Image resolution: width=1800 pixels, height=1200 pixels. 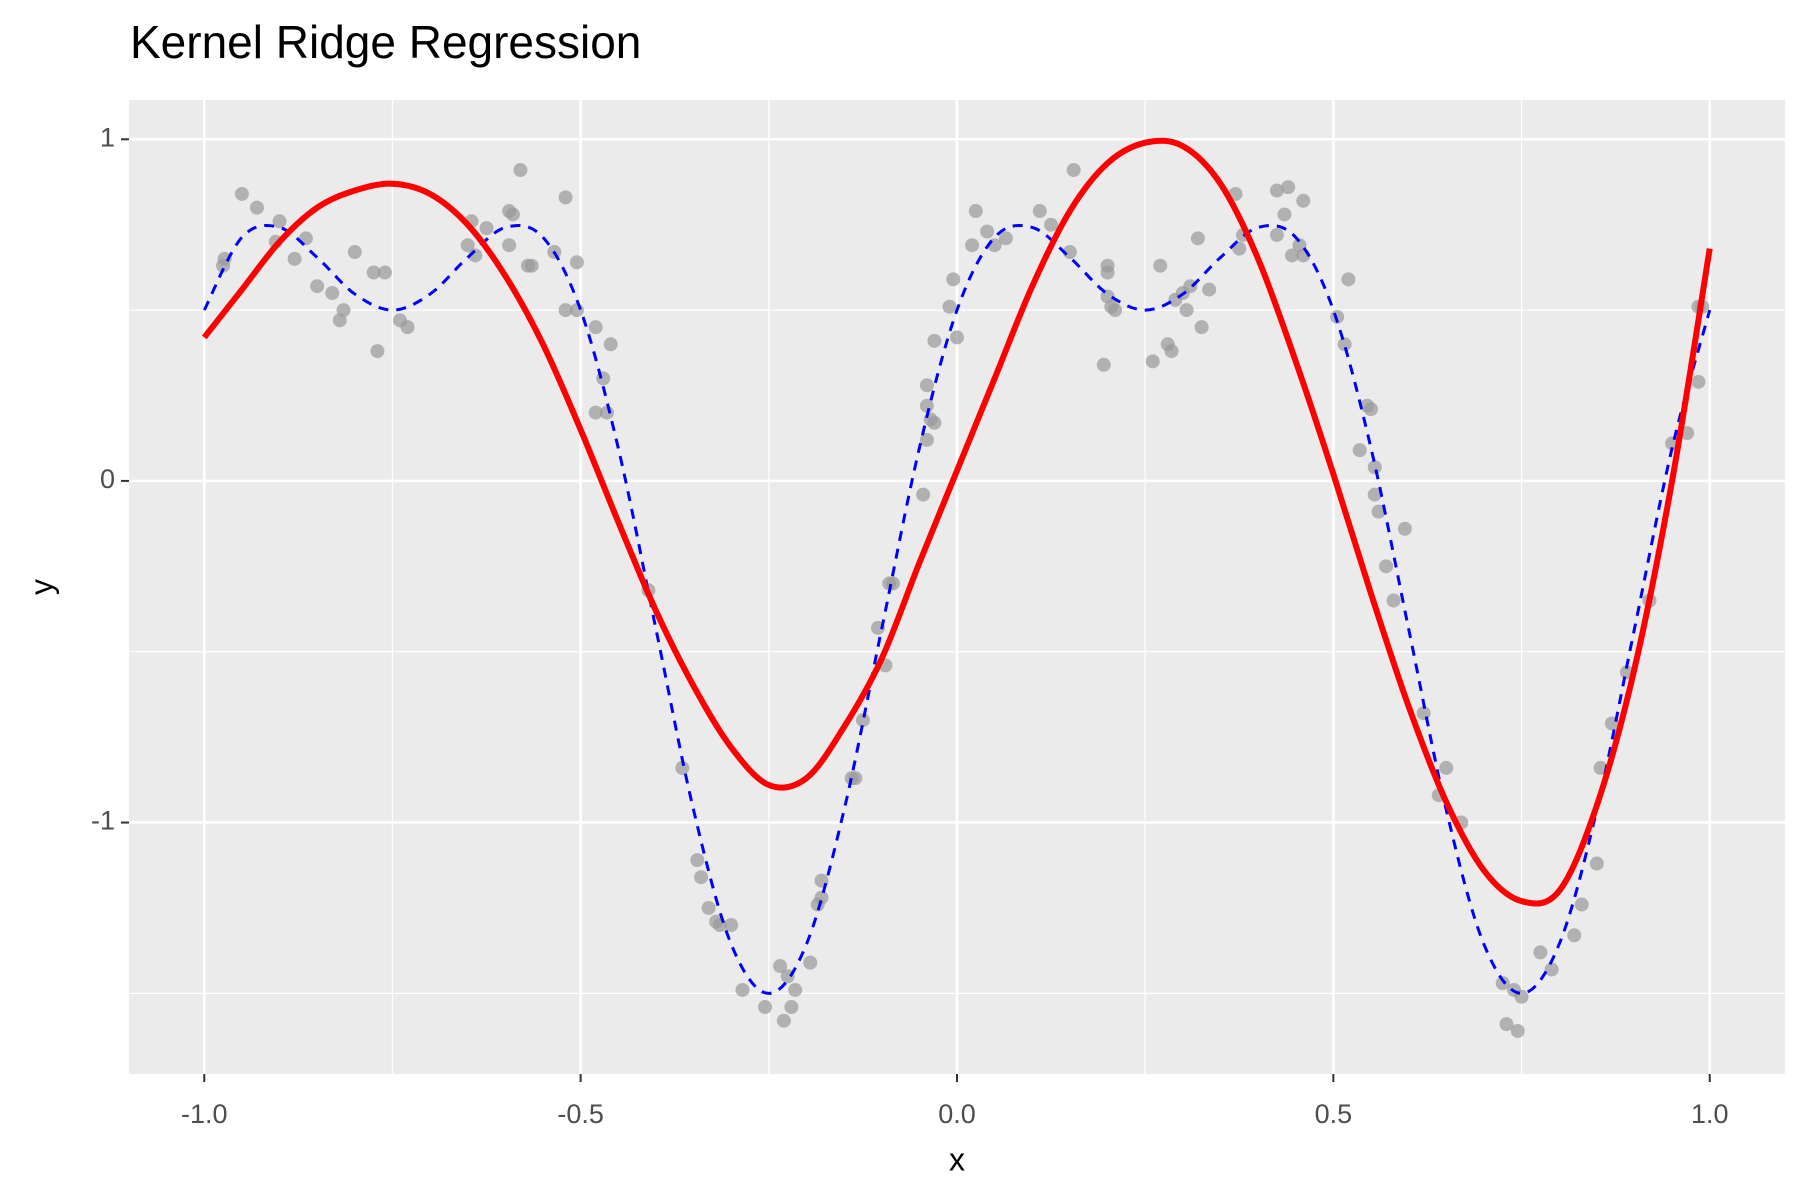 What do you see at coordinates (580, 1114) in the screenshot?
I see `x-tick-label: -0.5` at bounding box center [580, 1114].